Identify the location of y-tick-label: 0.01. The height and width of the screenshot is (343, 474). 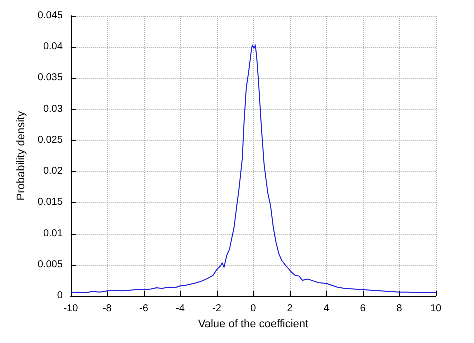
(53, 234).